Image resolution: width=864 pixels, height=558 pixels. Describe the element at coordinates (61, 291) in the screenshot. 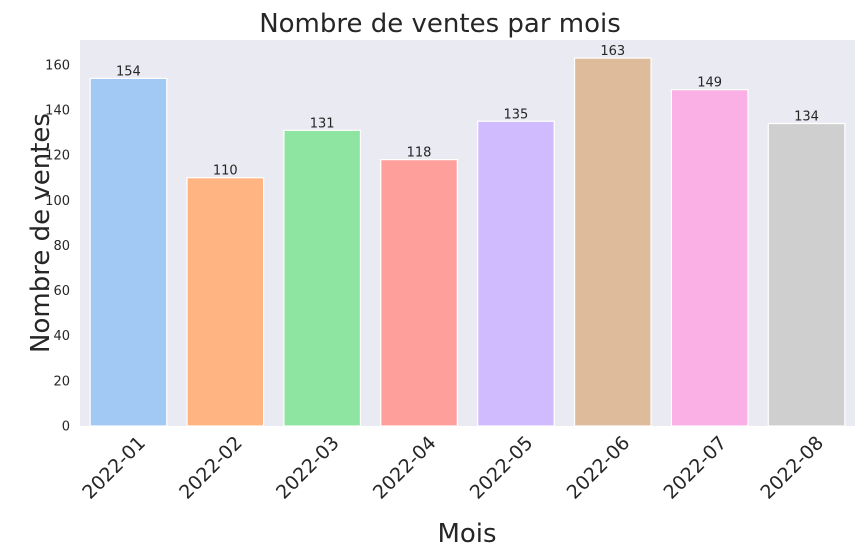

I see `y-tick-label: 60` at that location.